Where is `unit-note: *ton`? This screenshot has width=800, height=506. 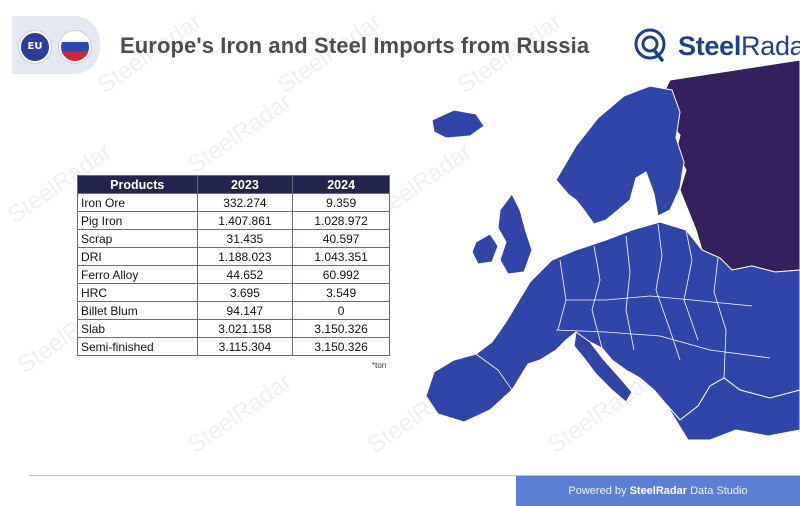
unit-note: *ton is located at coordinates (379, 365).